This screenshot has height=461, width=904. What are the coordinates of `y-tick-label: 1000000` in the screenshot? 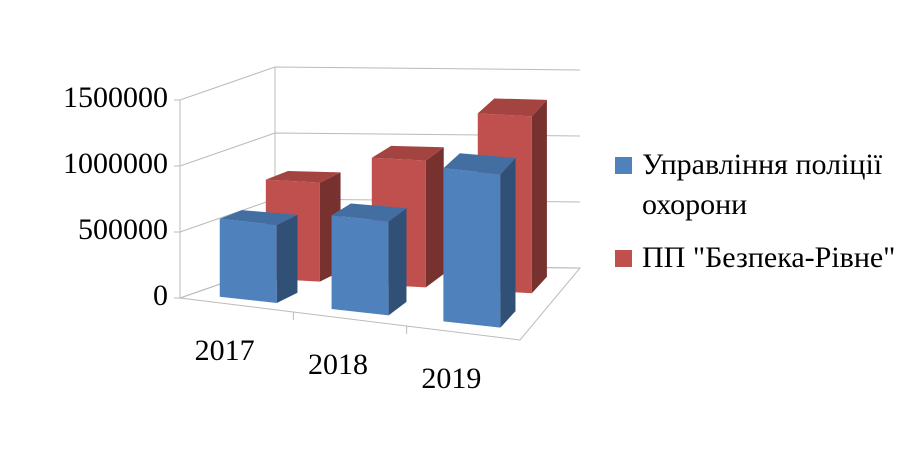 It's located at (115, 163).